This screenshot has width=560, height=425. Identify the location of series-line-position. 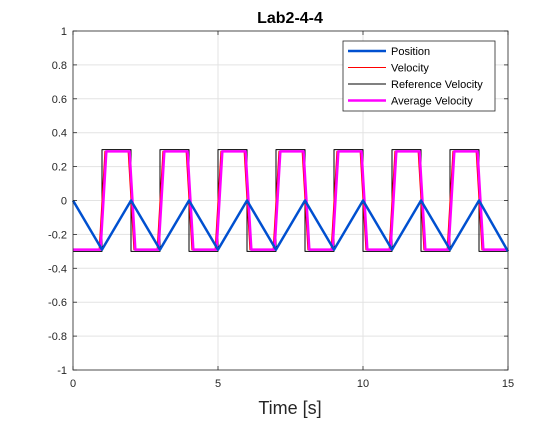
(290, 225).